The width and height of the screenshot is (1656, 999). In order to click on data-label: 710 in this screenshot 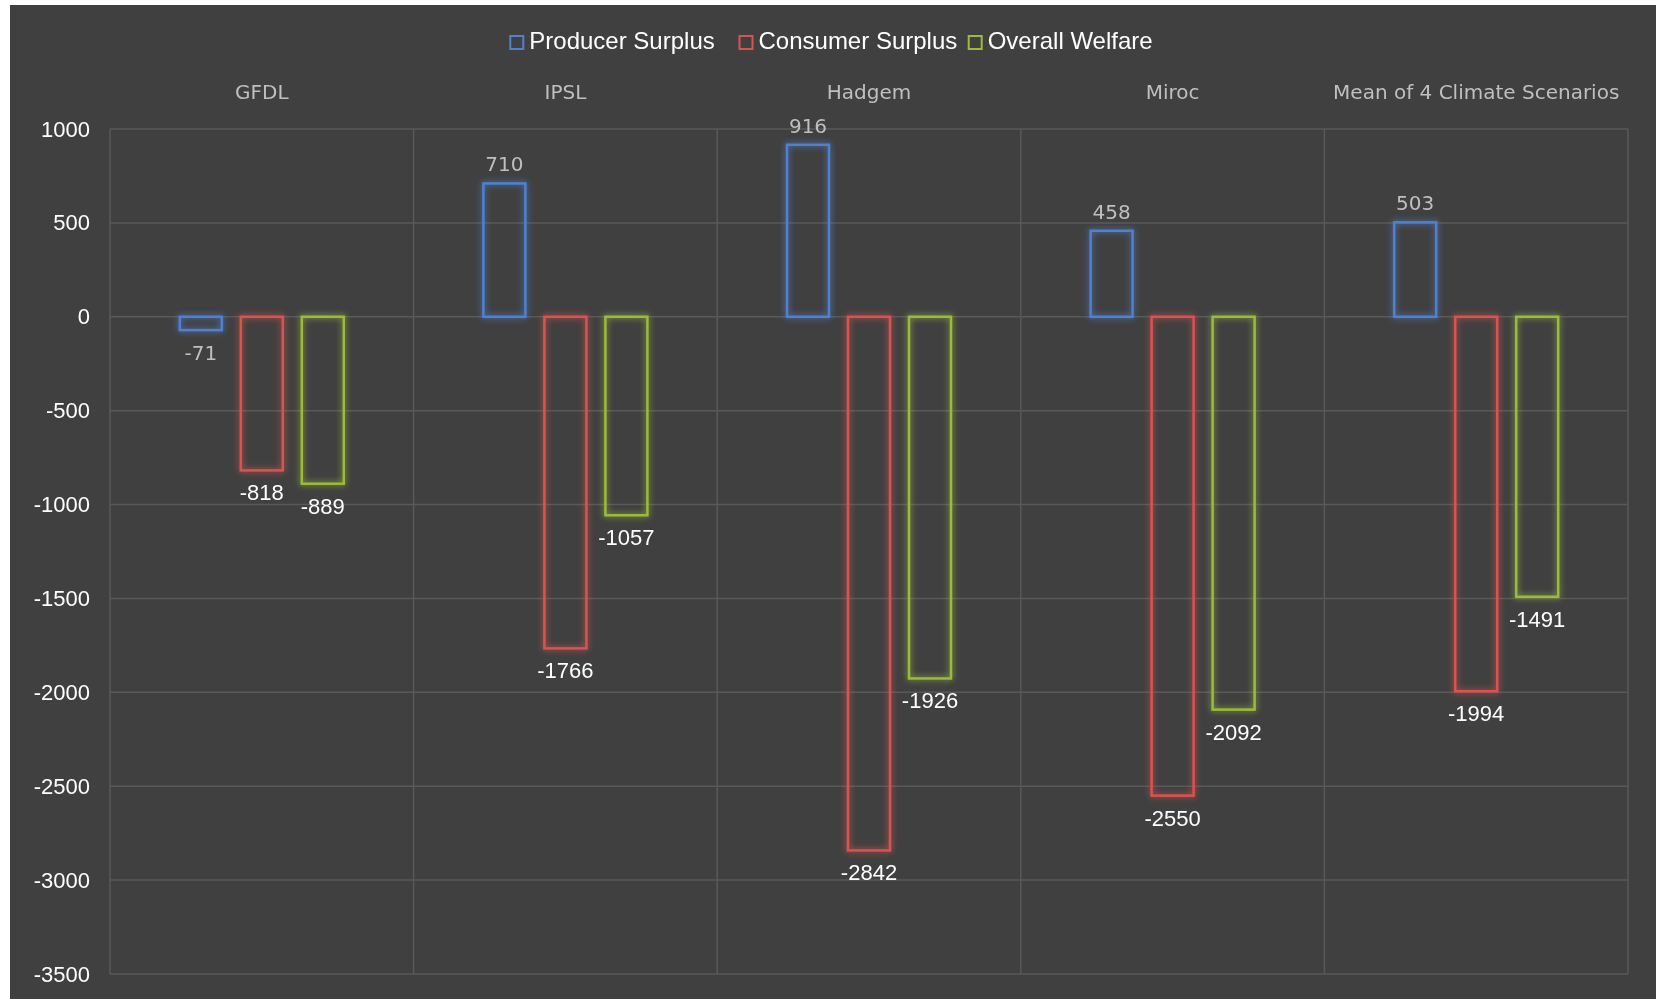, I will do `click(504, 164)`.